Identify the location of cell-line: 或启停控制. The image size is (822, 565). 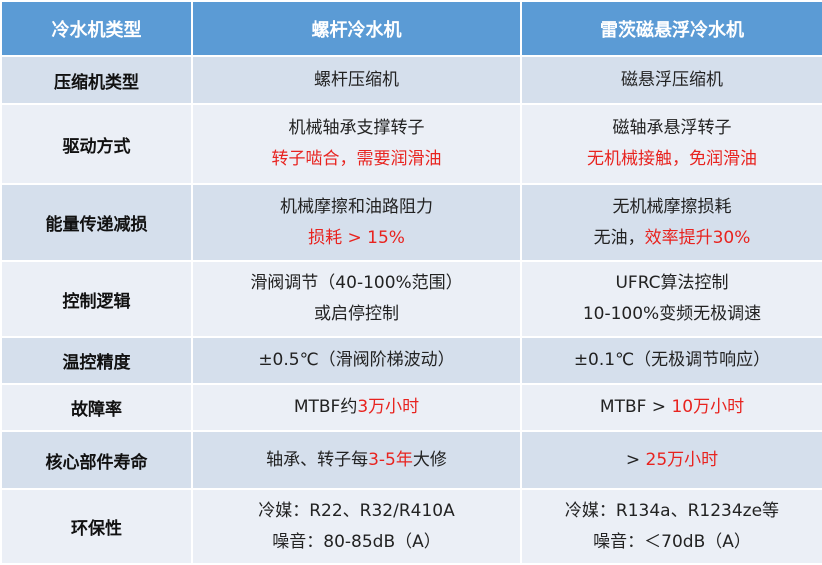
(356, 314).